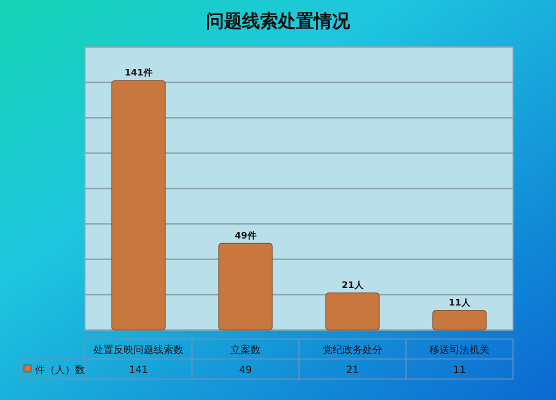 The width and height of the screenshot is (556, 400). What do you see at coordinates (459, 303) in the screenshot?
I see `annotation: 11人` at bounding box center [459, 303].